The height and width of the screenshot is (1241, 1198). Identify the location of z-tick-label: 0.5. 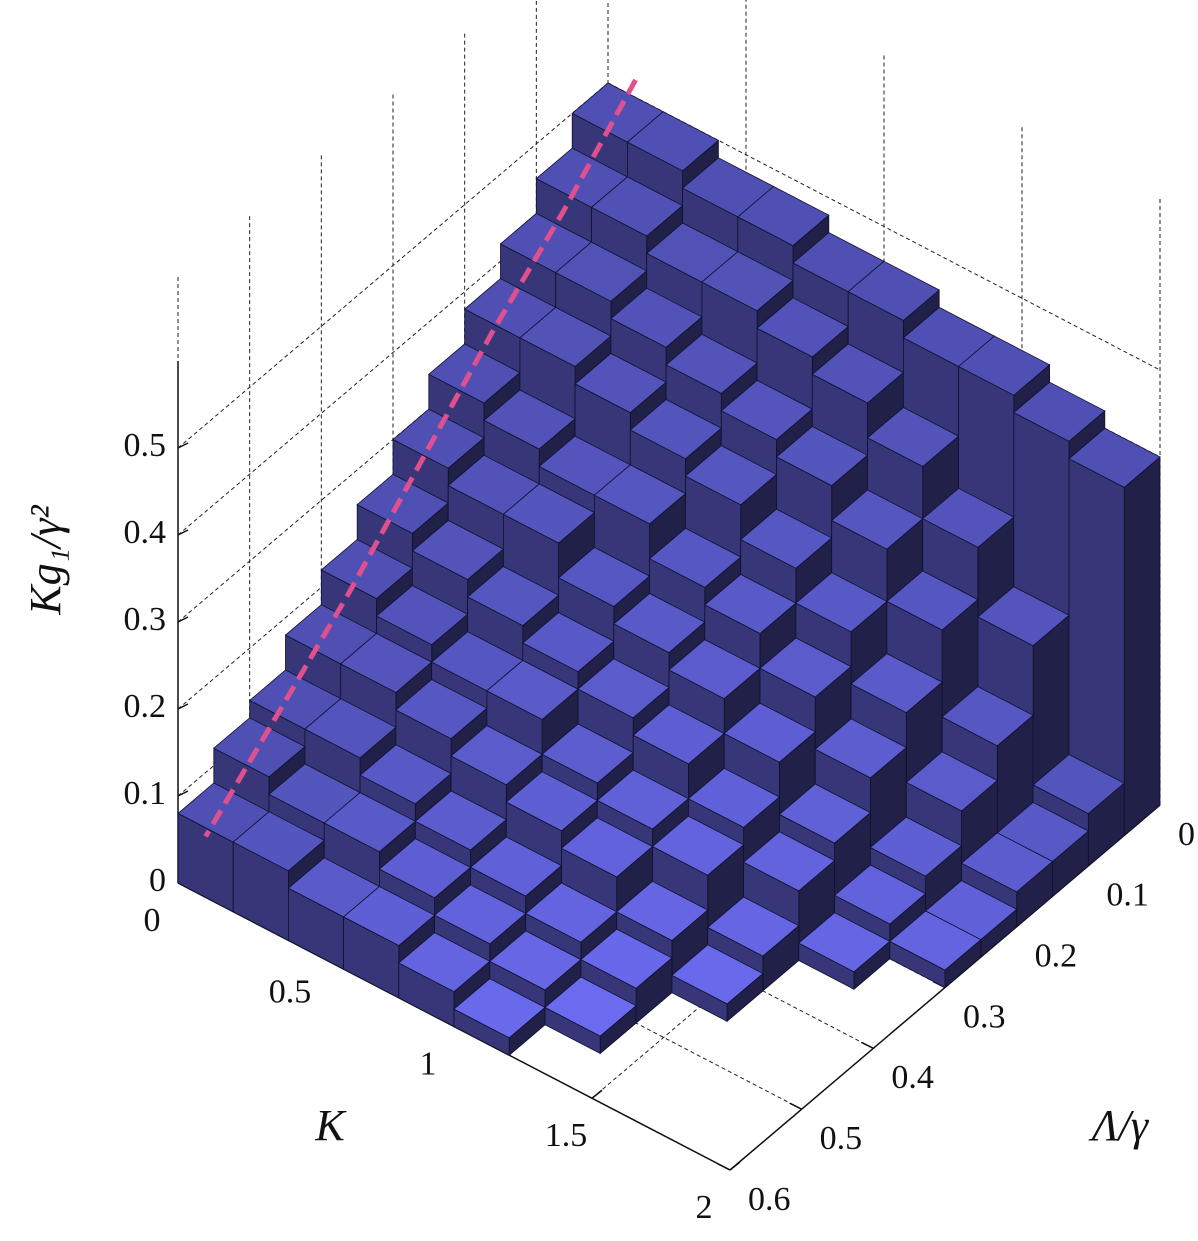
(145, 445).